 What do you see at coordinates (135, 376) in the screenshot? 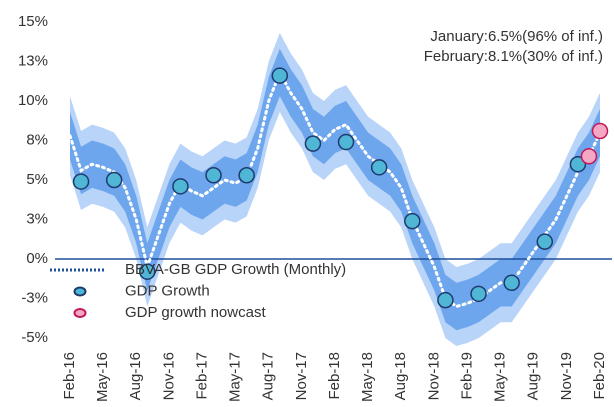
I see `x-tick-label: Aug-16` at bounding box center [135, 376].